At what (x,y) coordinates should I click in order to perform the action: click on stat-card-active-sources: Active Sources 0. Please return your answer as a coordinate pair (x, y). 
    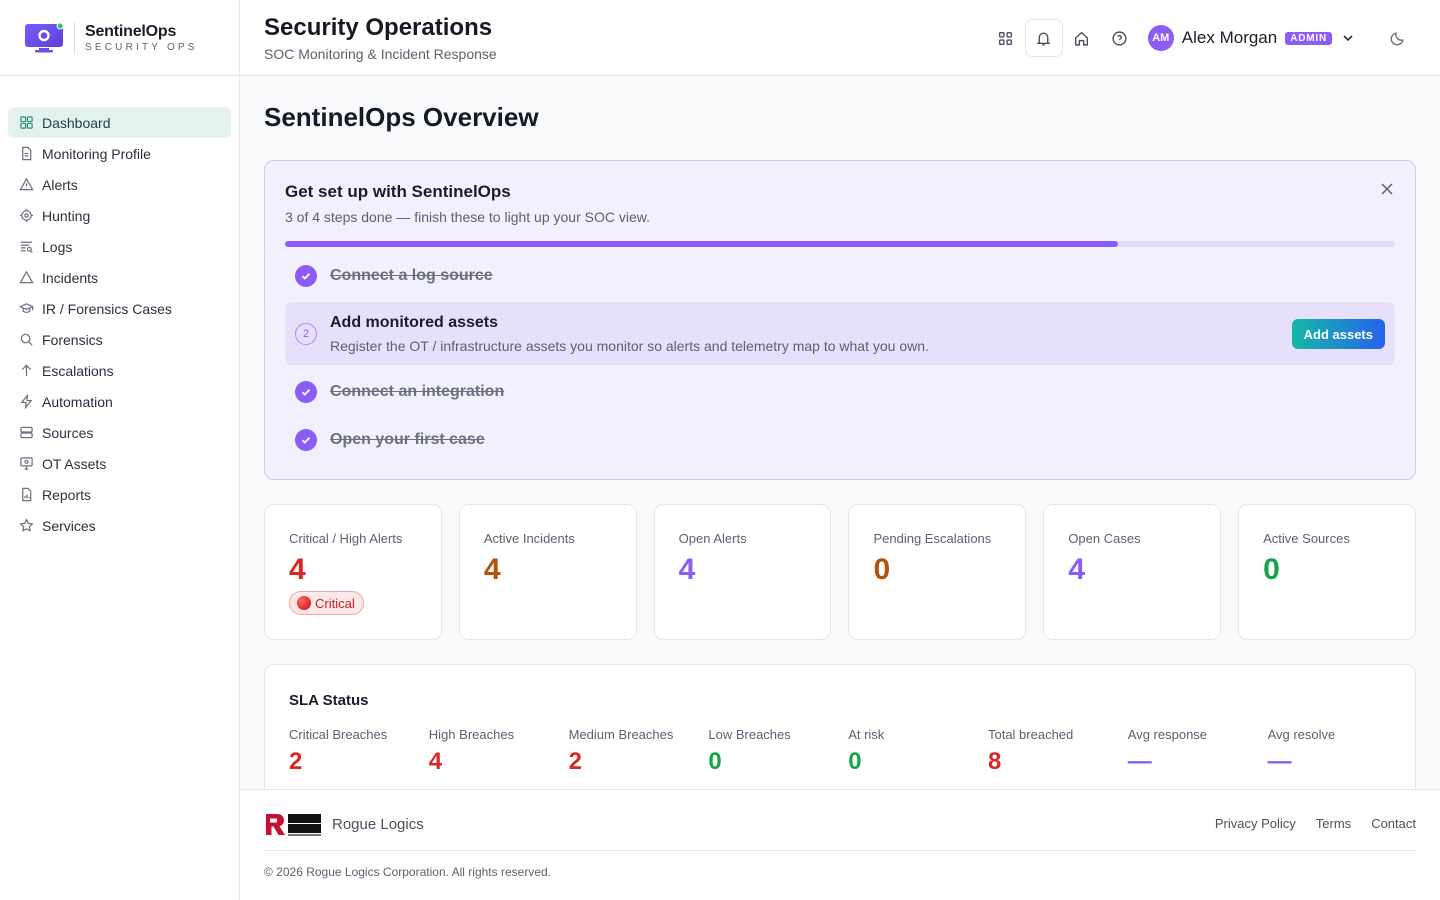
    Looking at the image, I should click on (1327, 572).